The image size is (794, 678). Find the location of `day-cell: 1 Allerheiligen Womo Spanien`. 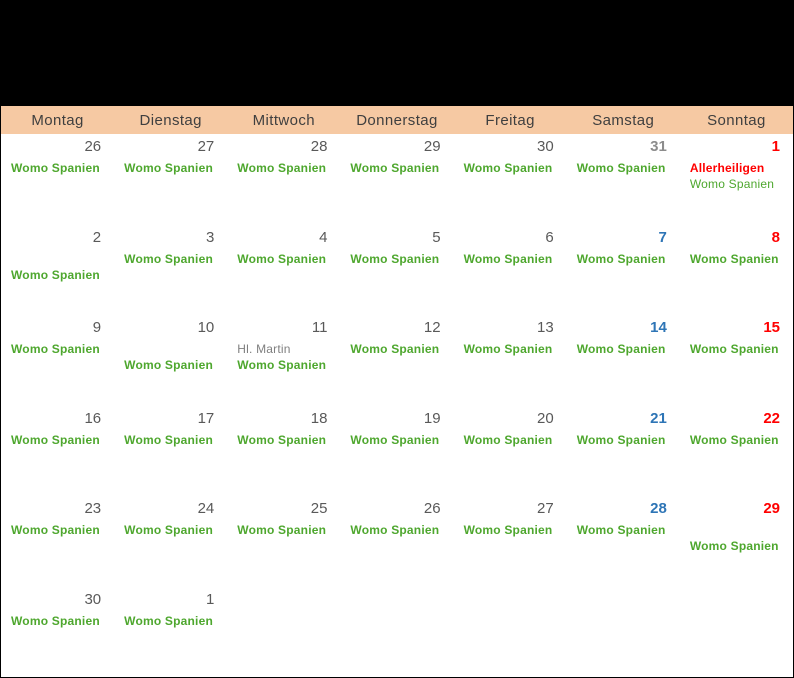

day-cell: 1 Allerheiligen Womo Spanien is located at coordinates (736, 179).